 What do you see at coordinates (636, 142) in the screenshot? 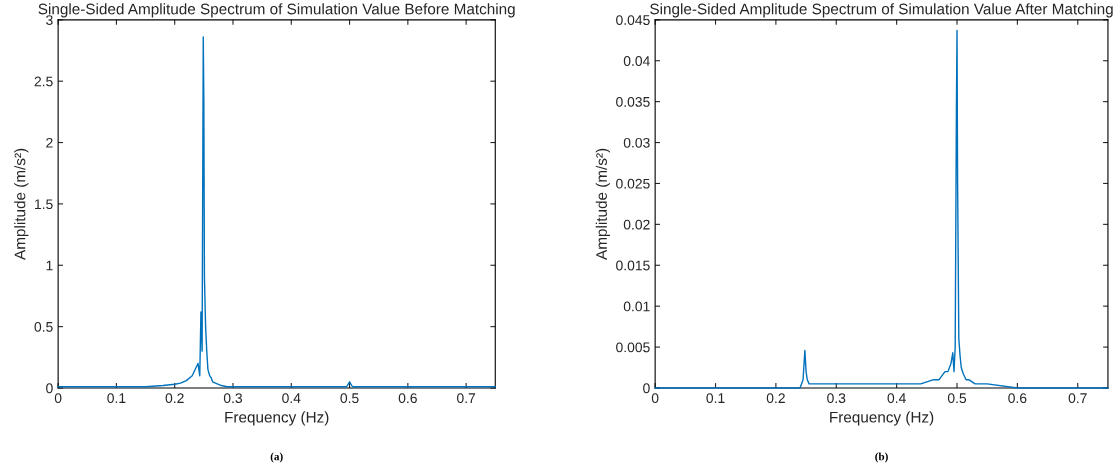
I see `y-tick-label: 0.03` at bounding box center [636, 142].